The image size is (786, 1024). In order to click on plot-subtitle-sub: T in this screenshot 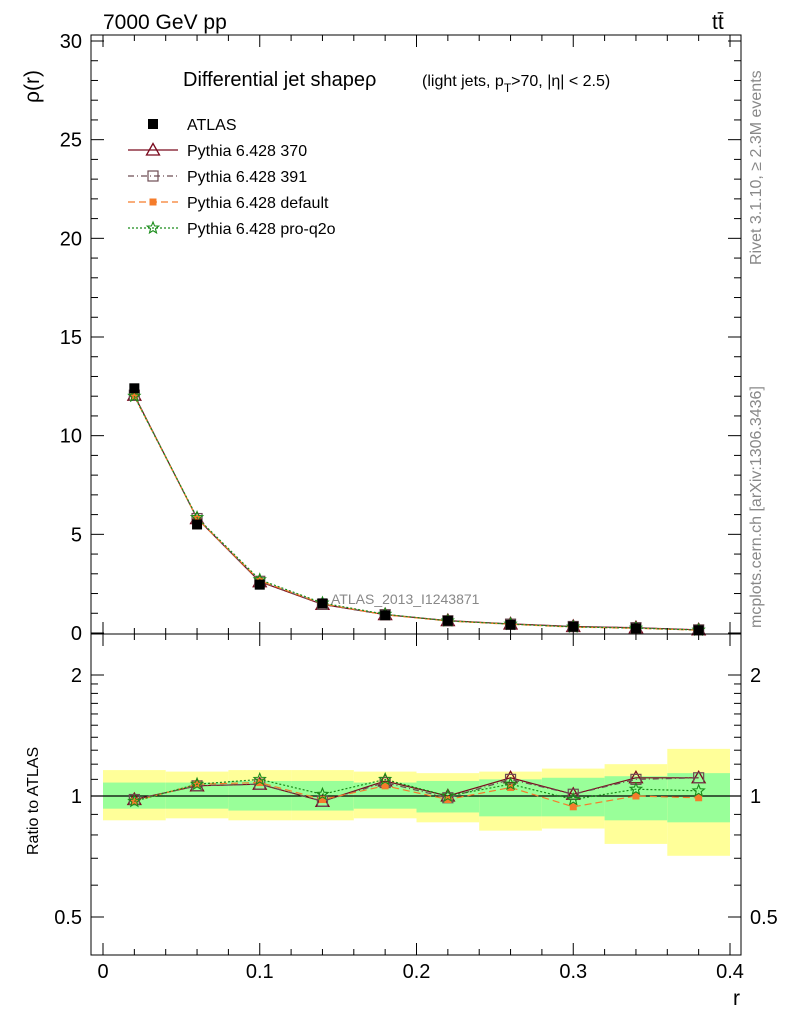, I will do `click(508, 88)`.